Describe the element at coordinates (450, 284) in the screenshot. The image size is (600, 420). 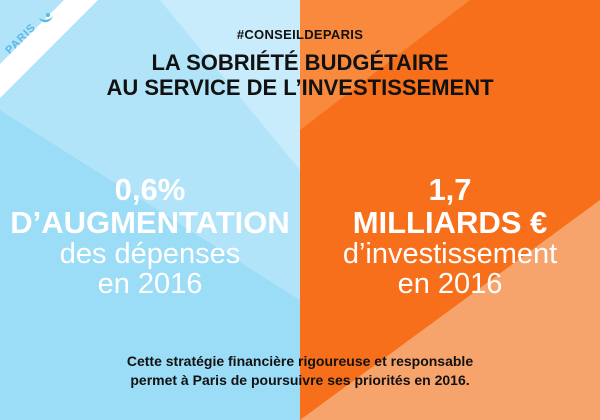
I see `right-stat-line-4: en 2016` at that location.